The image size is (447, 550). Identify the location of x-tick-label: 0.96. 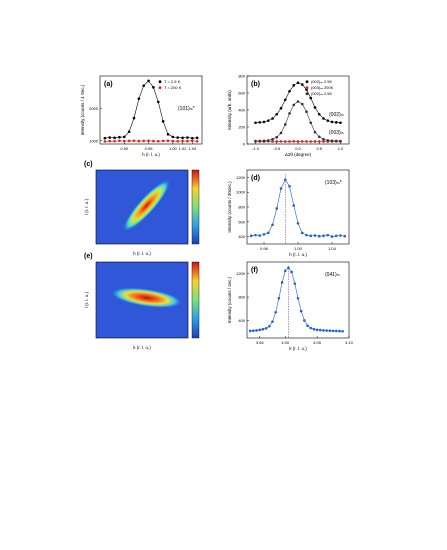
(264, 248).